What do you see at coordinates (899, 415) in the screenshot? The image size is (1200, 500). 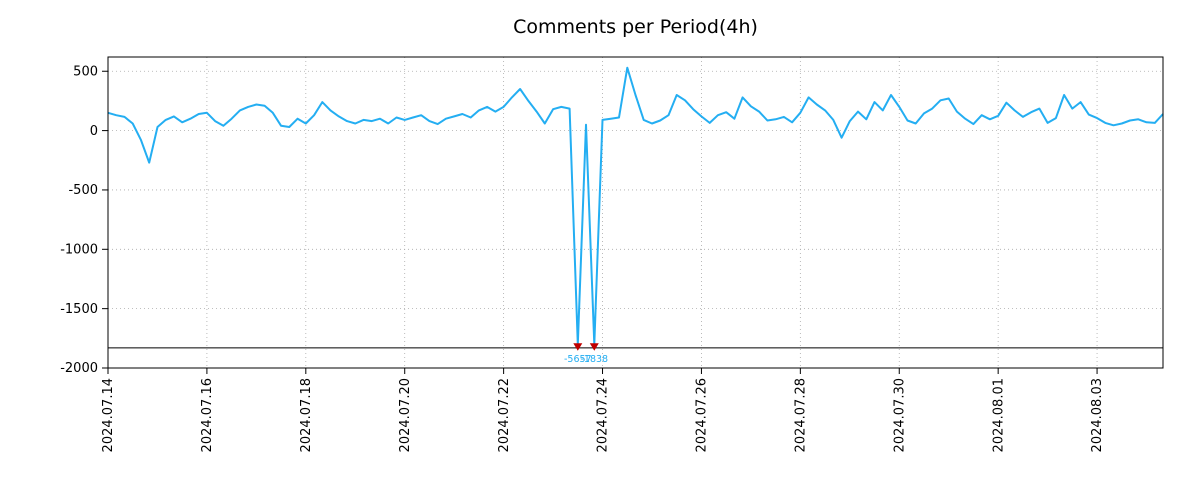 I see `x-axis-tick-label: 2024.07.30` at bounding box center [899, 415].